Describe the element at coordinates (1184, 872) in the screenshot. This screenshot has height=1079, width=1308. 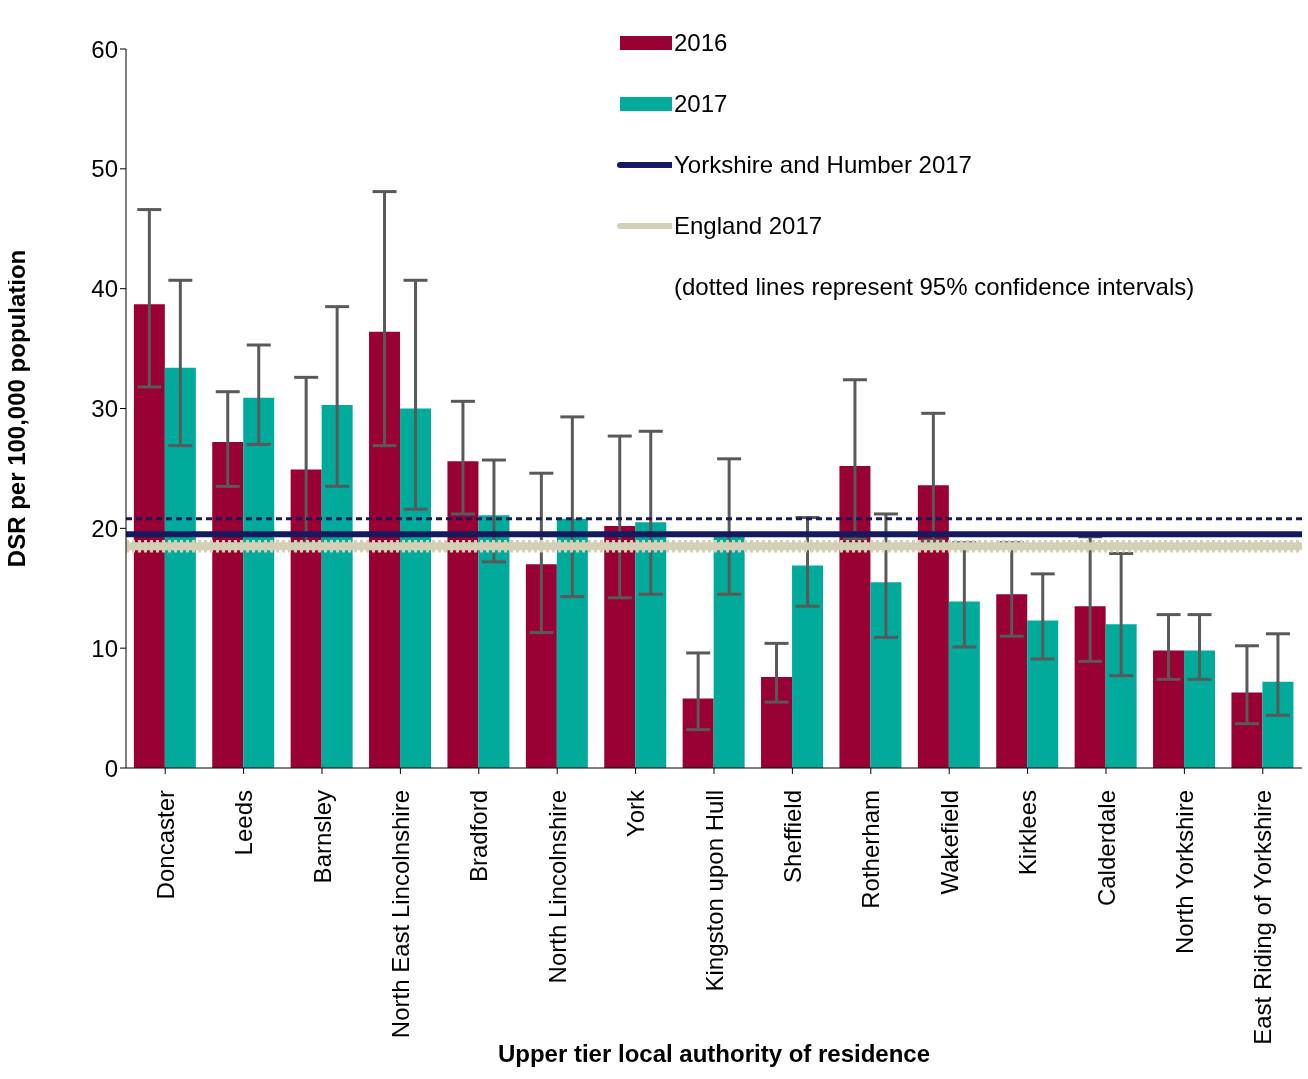
I see `x-tick-label: North Yorkshire` at that location.